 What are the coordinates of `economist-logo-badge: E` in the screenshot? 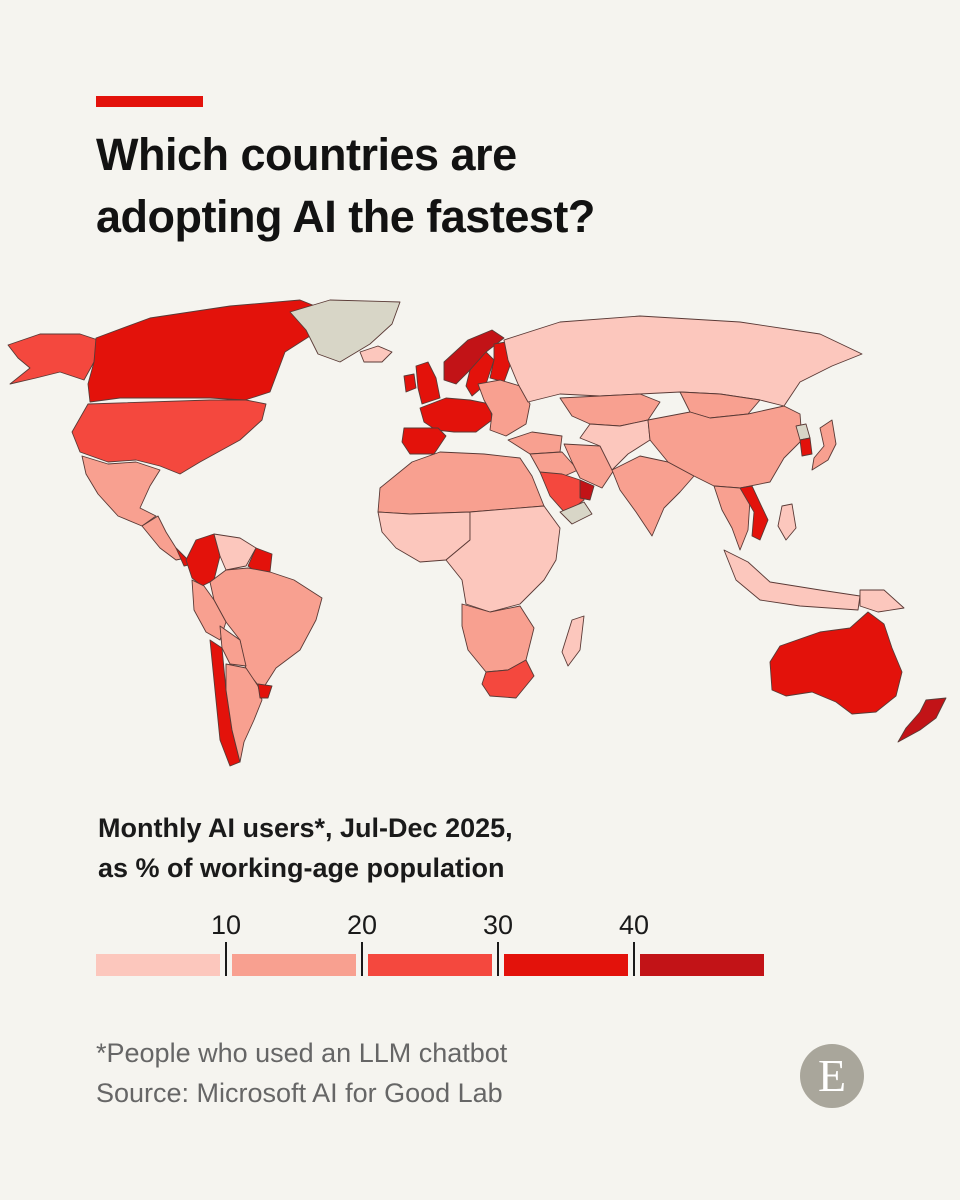 It's located at (832, 1076).